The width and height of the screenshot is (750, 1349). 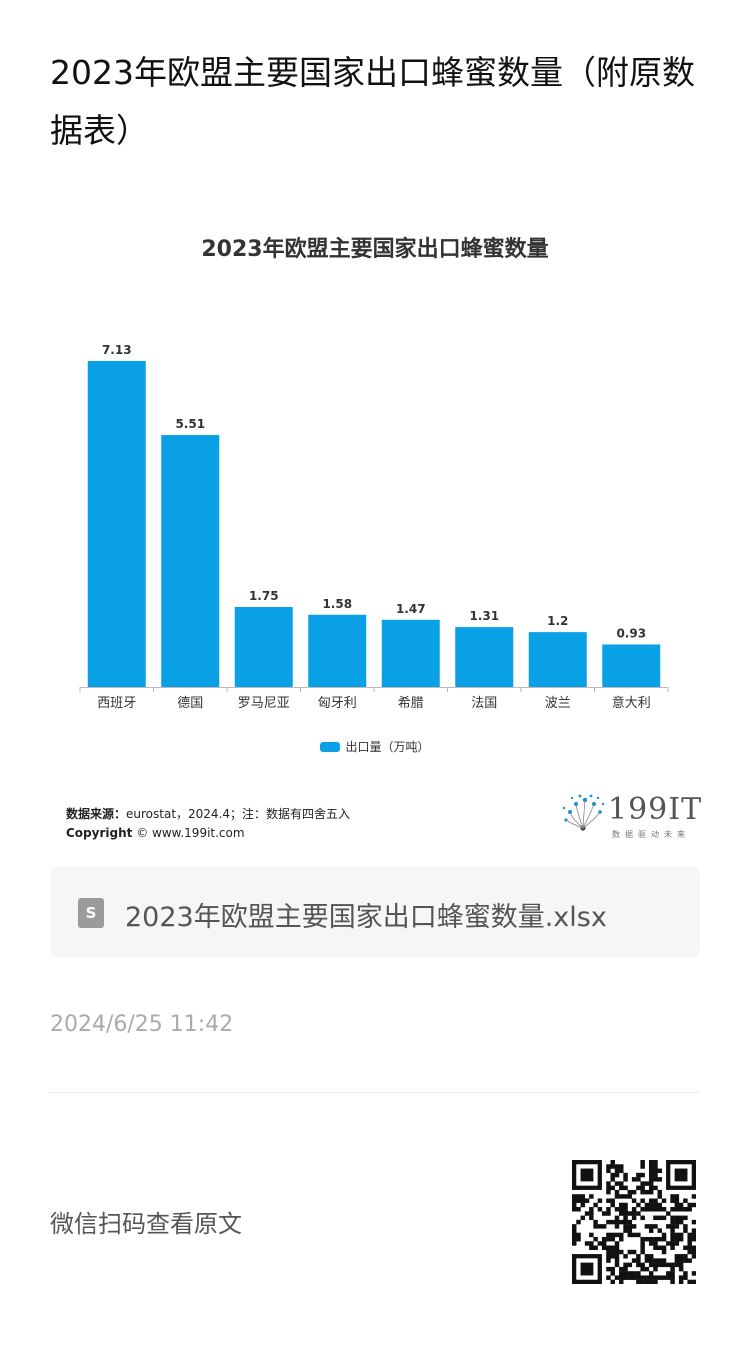 I want to click on chart-legend: 出口量（万吨）, so click(x=375, y=746).